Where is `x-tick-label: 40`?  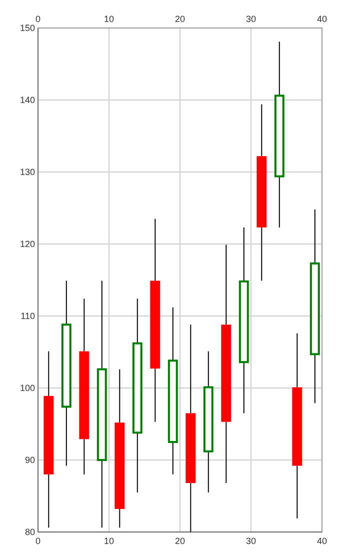
x-tick-label: 40 is located at coordinates (322, 541).